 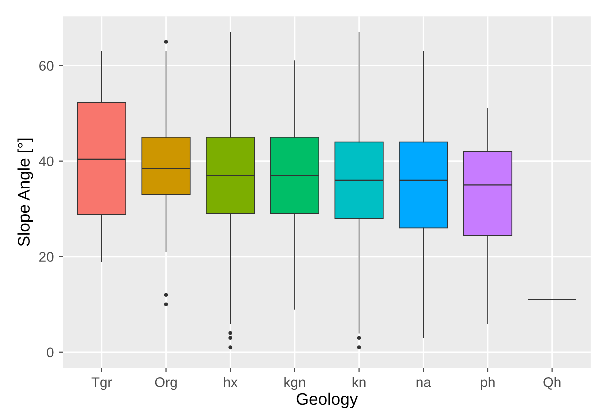 What do you see at coordinates (424, 384) in the screenshot?
I see `x-tick-label: na` at bounding box center [424, 384].